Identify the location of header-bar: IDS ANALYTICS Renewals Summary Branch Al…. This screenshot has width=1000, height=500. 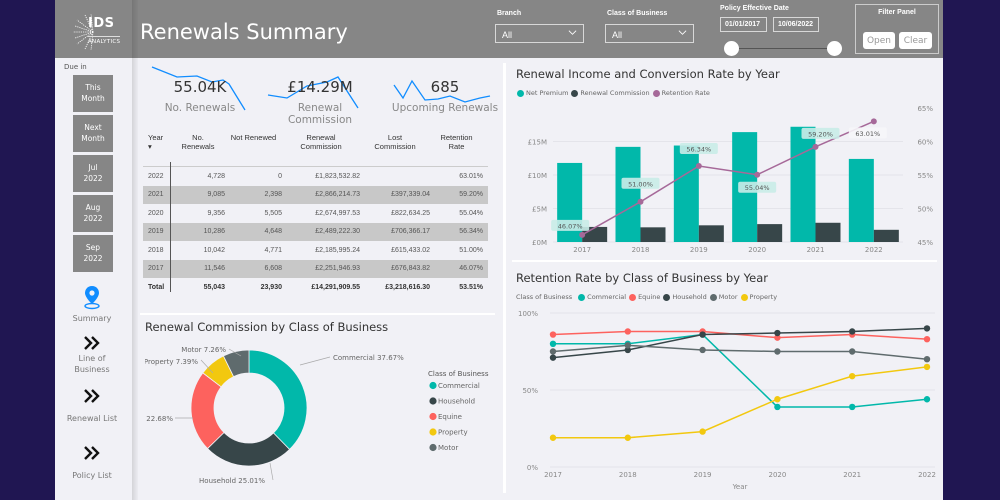
(499, 29).